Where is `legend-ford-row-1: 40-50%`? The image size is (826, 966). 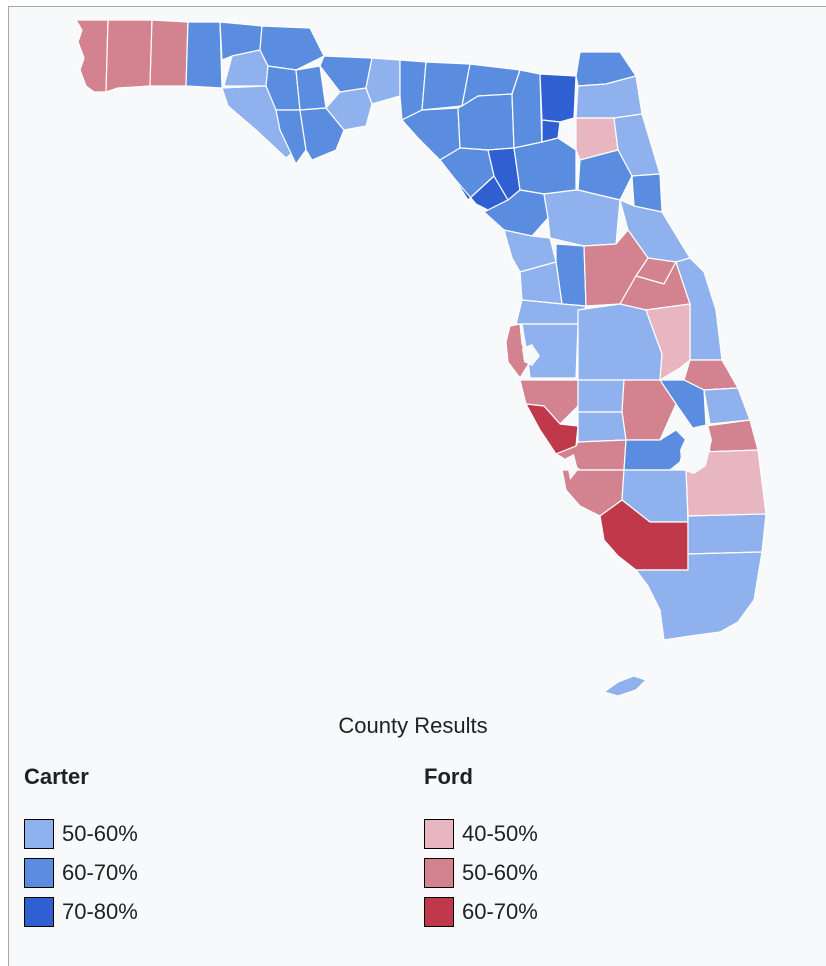 legend-ford-row-1: 40-50% is located at coordinates (481, 833).